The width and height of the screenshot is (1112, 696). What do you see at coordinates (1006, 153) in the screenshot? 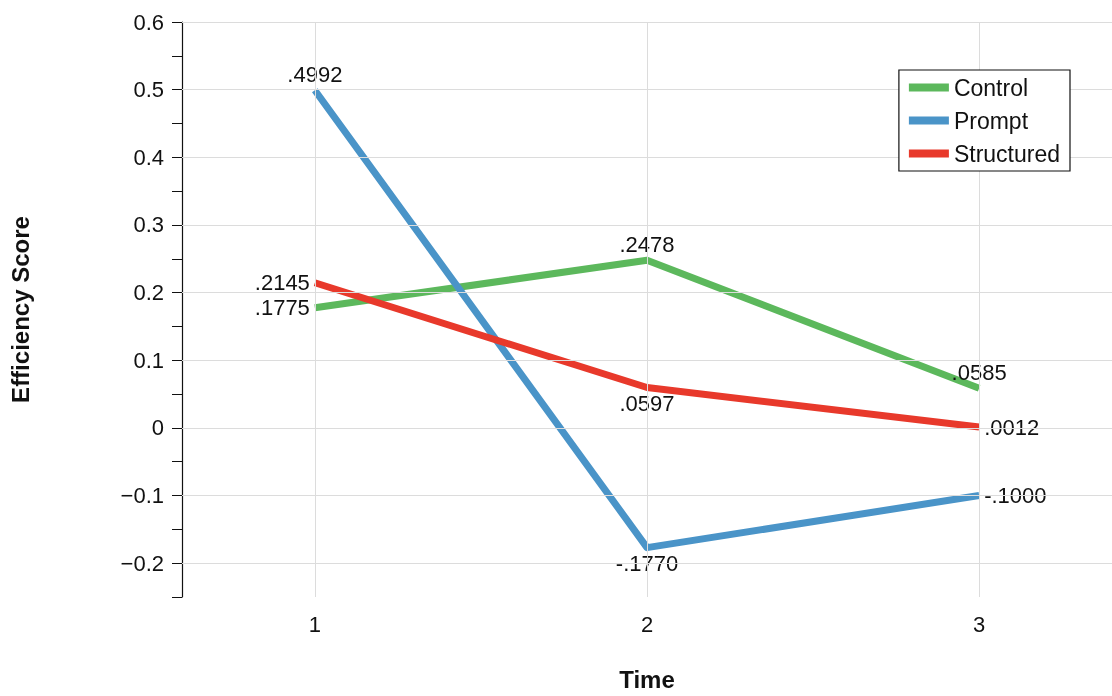
I see `legend-label: Structured` at bounding box center [1006, 153].